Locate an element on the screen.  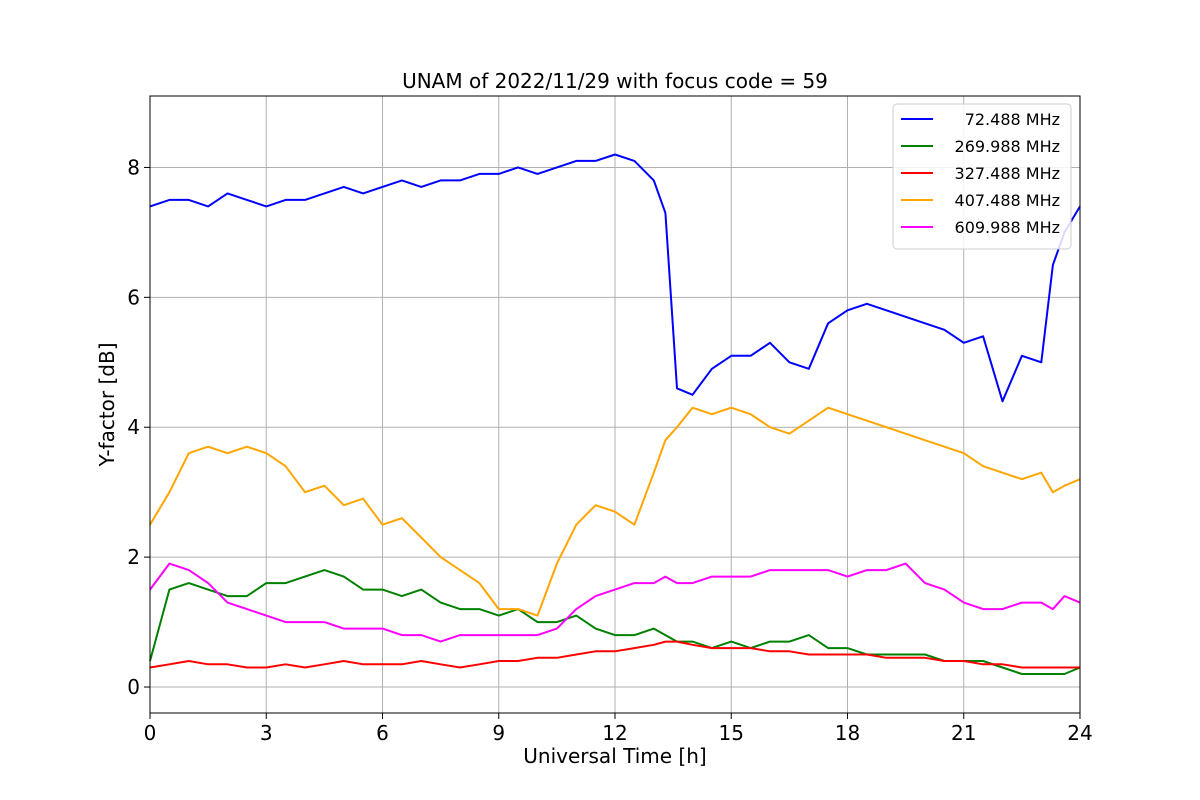
legend-label: 269.988 MHz is located at coordinates (1007, 146).